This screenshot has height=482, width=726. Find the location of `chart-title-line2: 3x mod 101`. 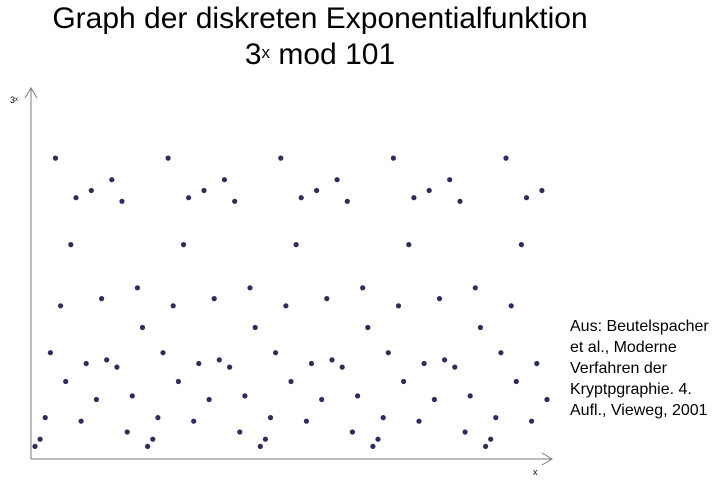

chart-title-line2: 3x mod 101 is located at coordinates (320, 55).